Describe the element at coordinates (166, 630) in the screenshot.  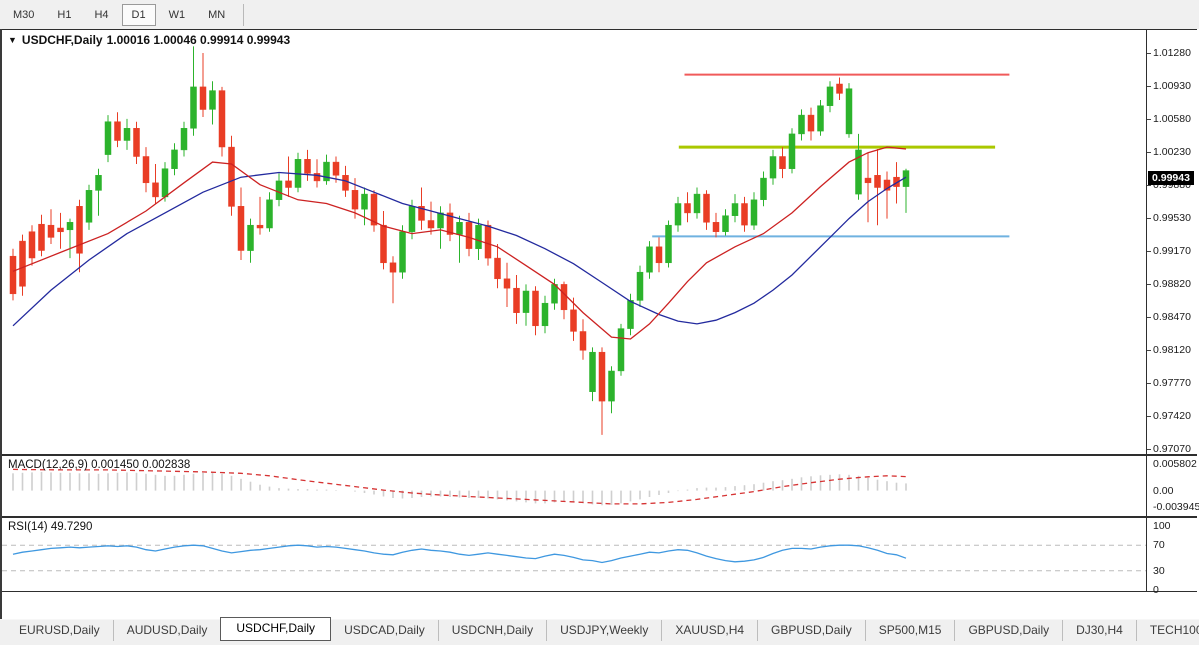
I see `chart-tab-audusd-daily: AUDUSD,Daily` at that location.